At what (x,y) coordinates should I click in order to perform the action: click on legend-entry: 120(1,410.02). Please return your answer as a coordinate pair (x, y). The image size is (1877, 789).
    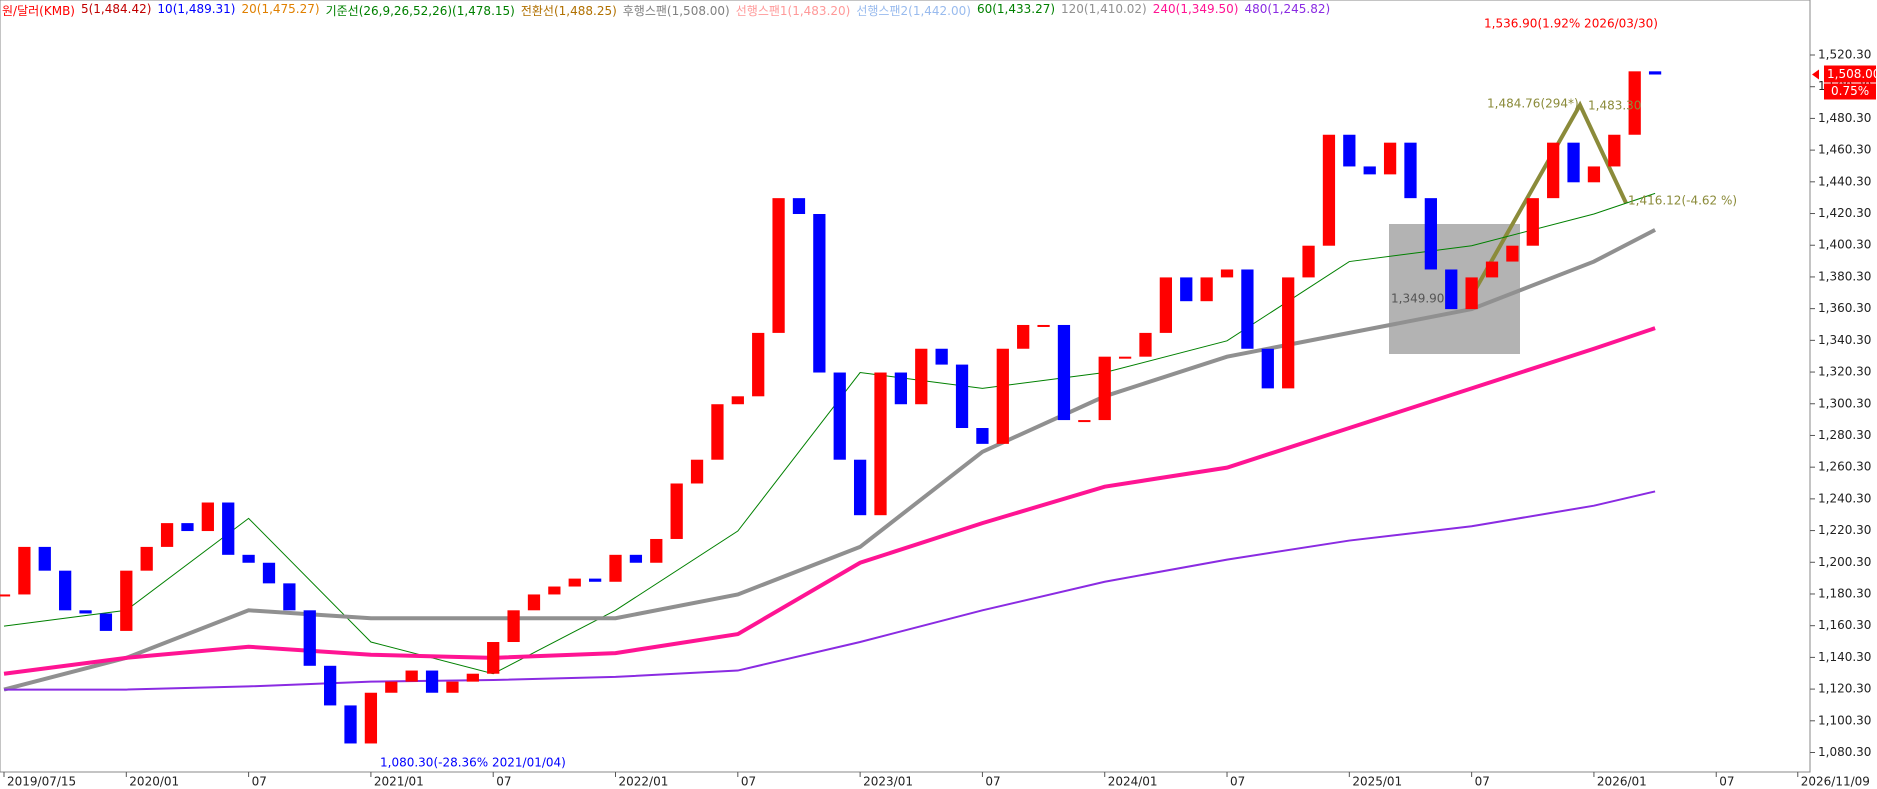
    Looking at the image, I should click on (1104, 9).